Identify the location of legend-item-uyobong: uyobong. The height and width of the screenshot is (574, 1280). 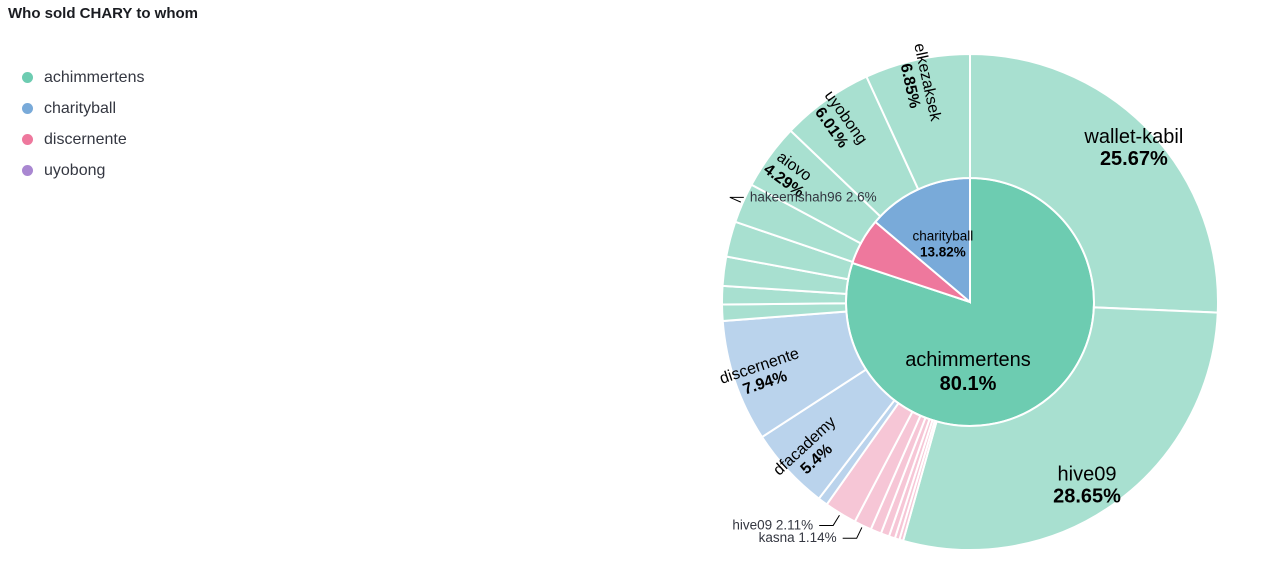
(83, 170).